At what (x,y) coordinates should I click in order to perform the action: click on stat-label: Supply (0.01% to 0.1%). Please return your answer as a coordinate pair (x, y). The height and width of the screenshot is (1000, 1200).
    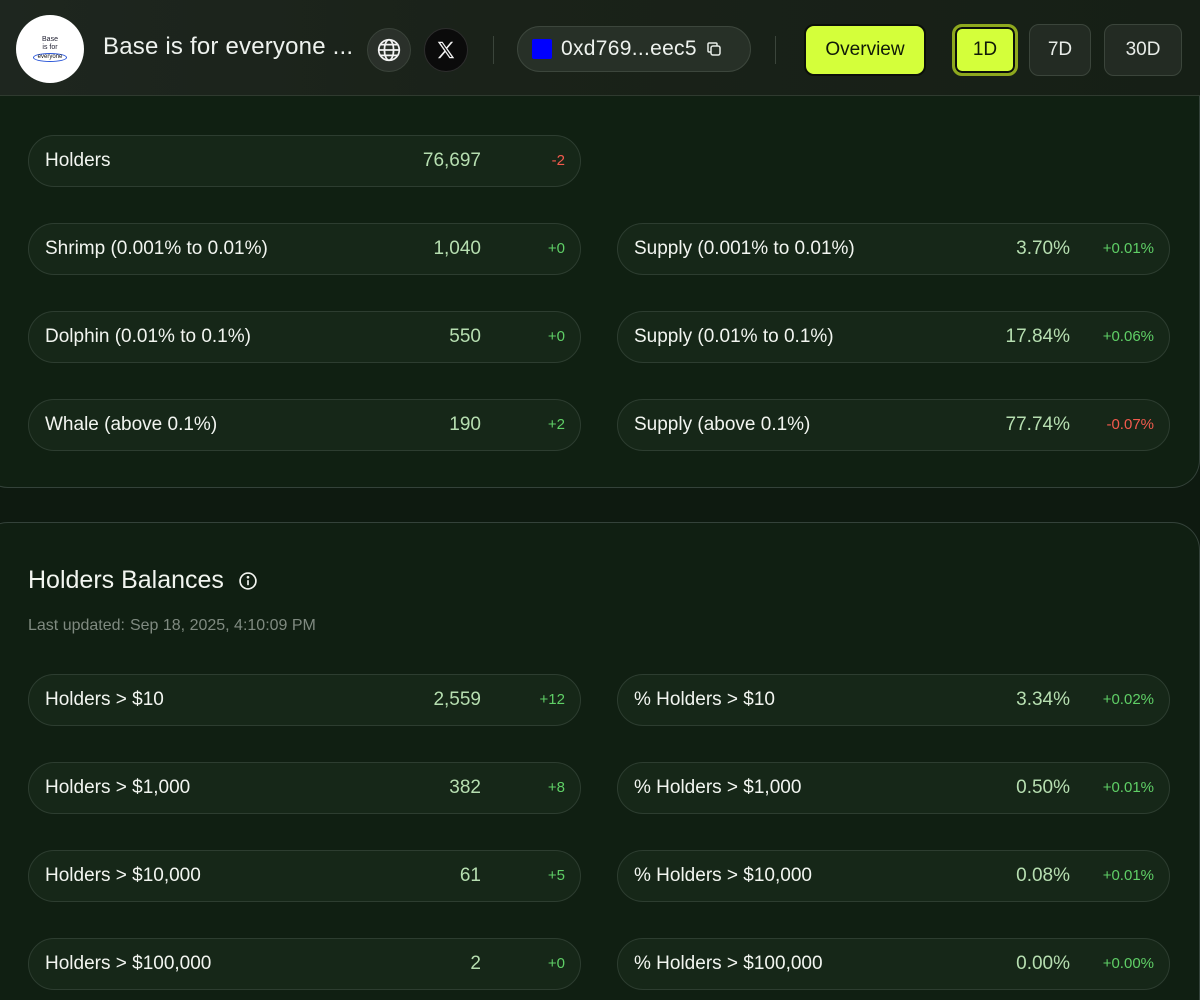
    Looking at the image, I should click on (734, 336).